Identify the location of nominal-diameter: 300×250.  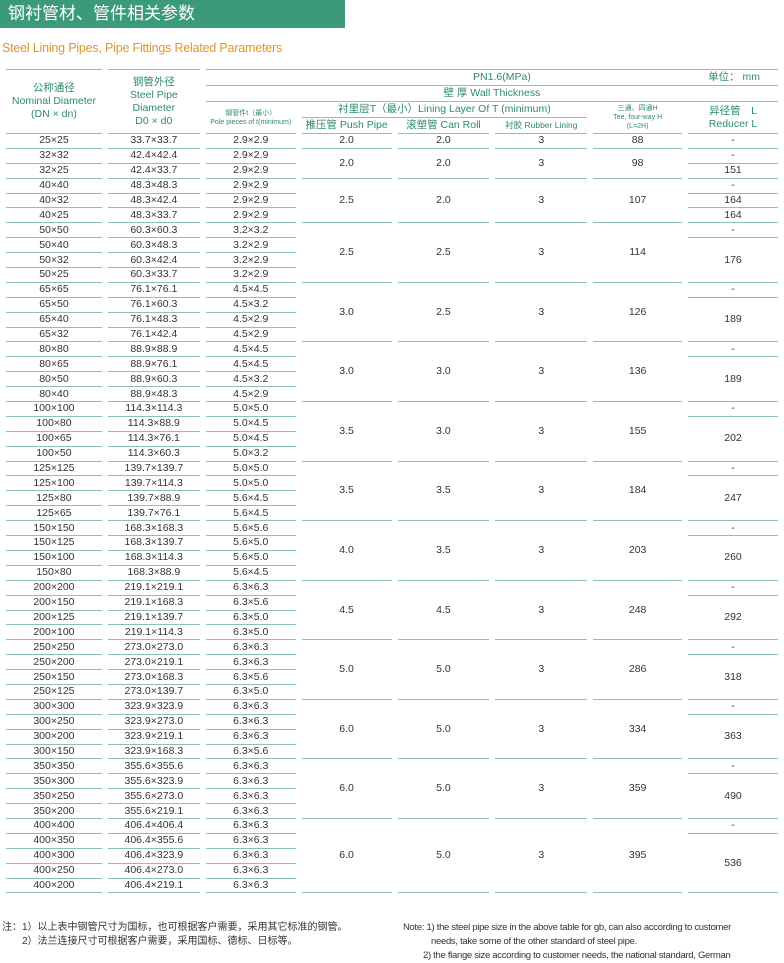
(54, 722).